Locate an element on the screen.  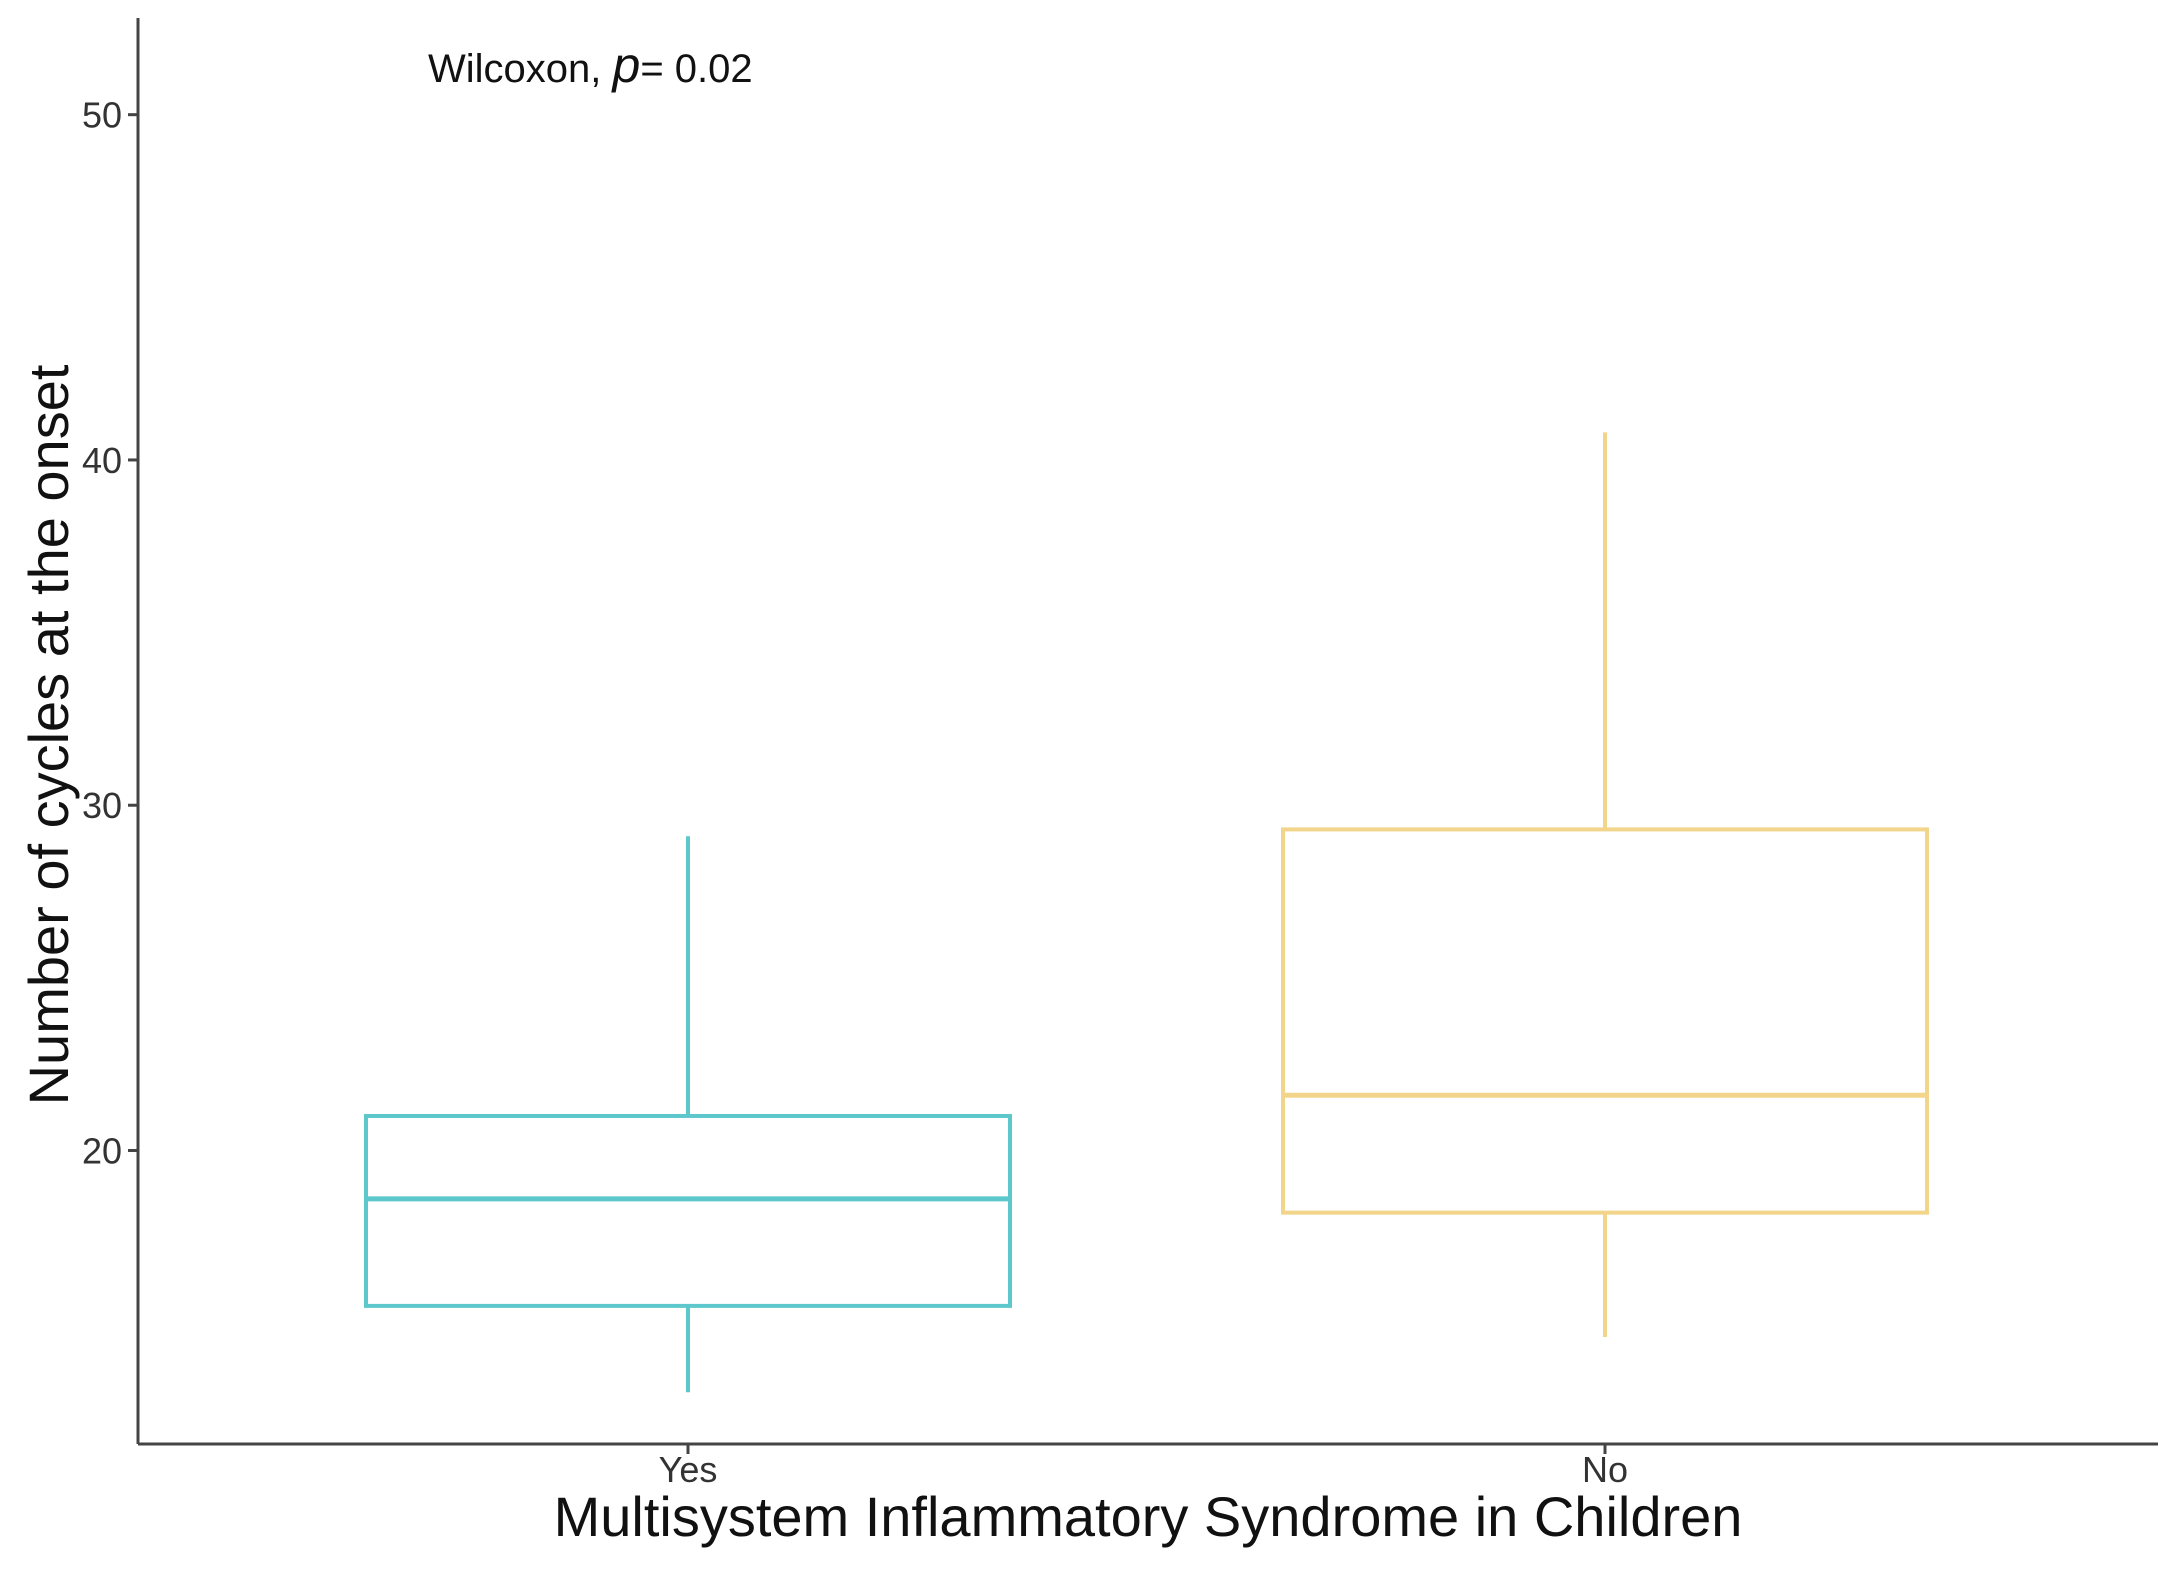
y-tick-label: 30 is located at coordinates (102, 805).